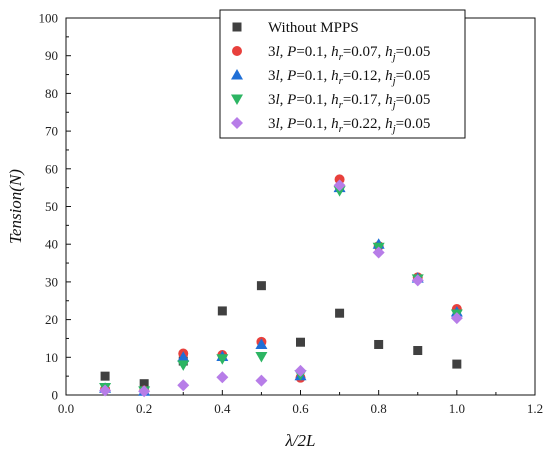  Describe the element at coordinates (535, 408) in the screenshot. I see `x-tick-label: 1.2` at that location.